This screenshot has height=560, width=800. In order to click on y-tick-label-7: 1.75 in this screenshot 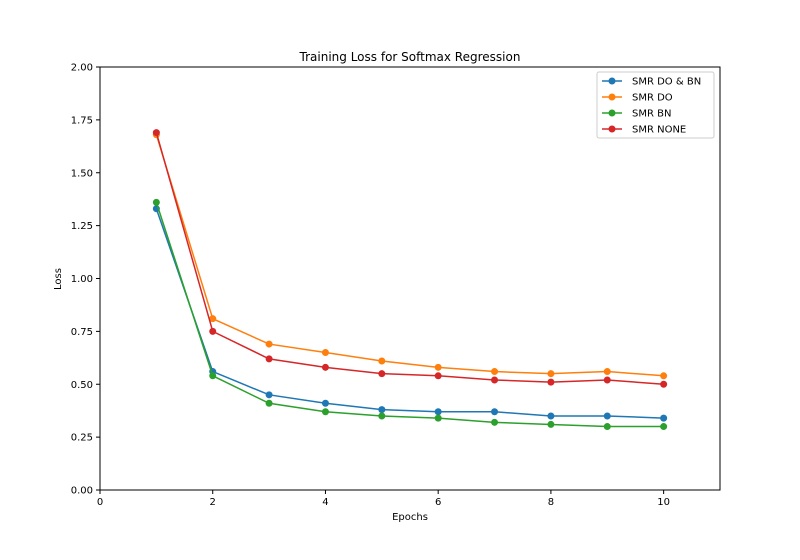, I will do `click(82, 120)`.